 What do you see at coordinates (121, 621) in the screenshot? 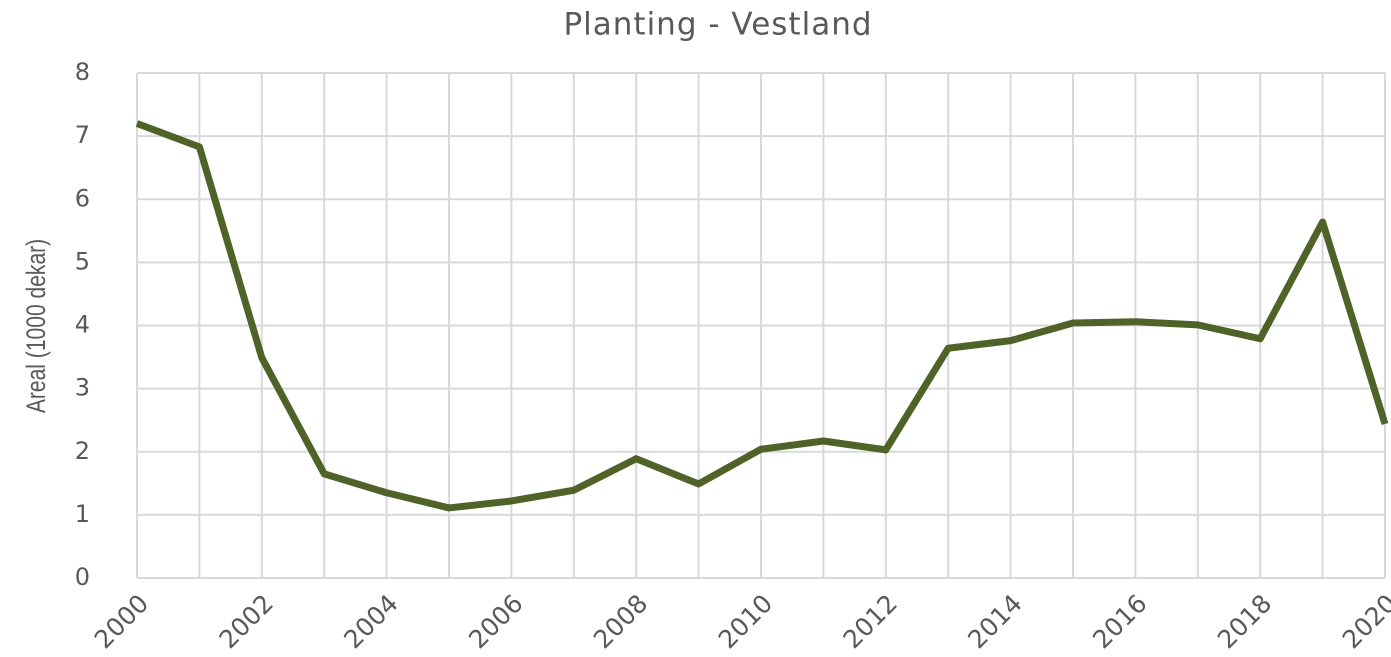
I see `x-tick-label: 2000` at bounding box center [121, 621].